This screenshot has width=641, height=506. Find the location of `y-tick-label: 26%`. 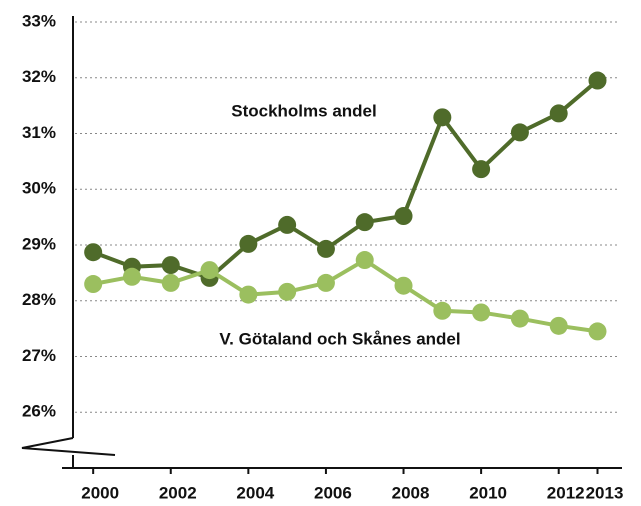

y-tick-label: 26% is located at coordinates (39, 411).